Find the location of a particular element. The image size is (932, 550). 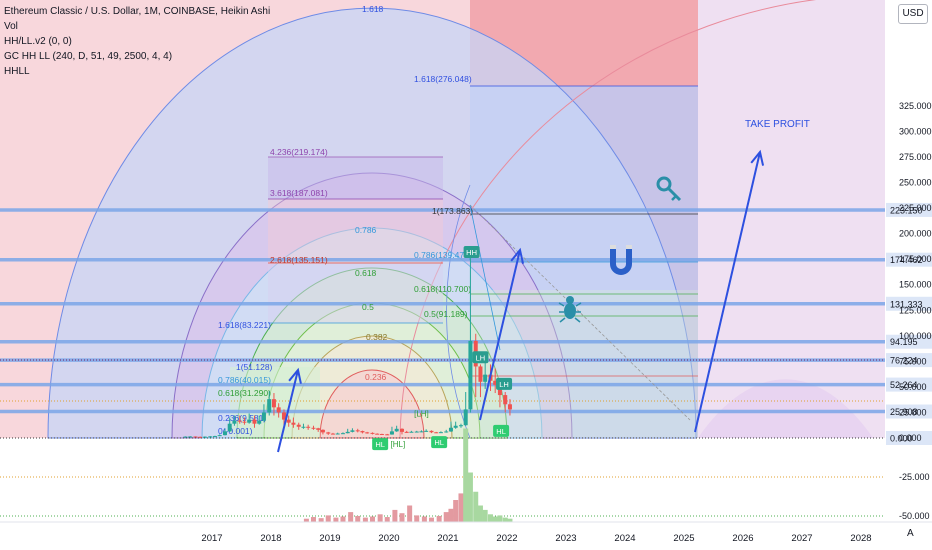

fib-ext-band-low is located at coordinates (355, 293).